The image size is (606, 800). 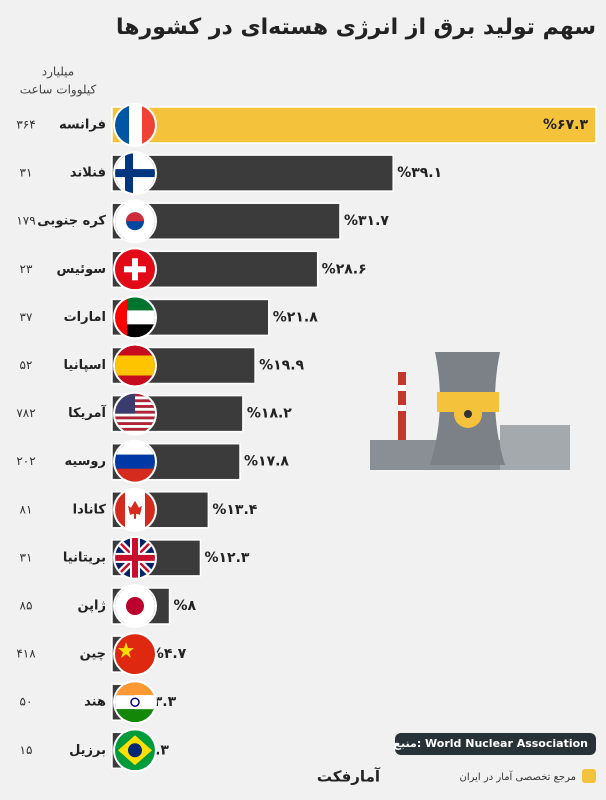 I want to click on column-header: میلیارد, so click(x=58, y=72).